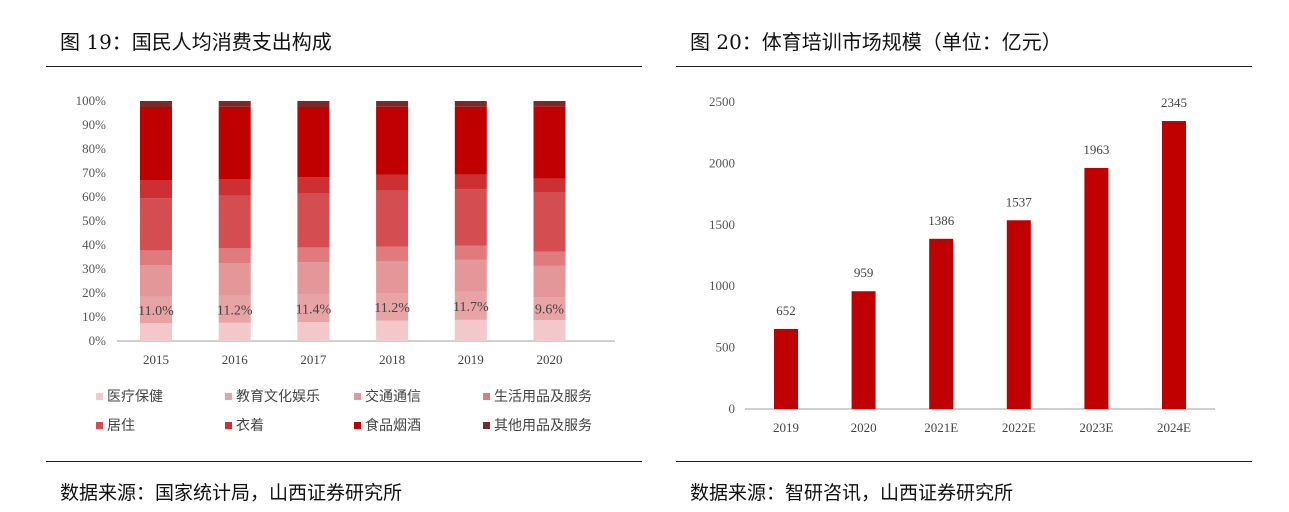 The height and width of the screenshot is (512, 1289). Describe the element at coordinates (129, 396) in the screenshot. I see `legend-item: 医疗保健` at that location.